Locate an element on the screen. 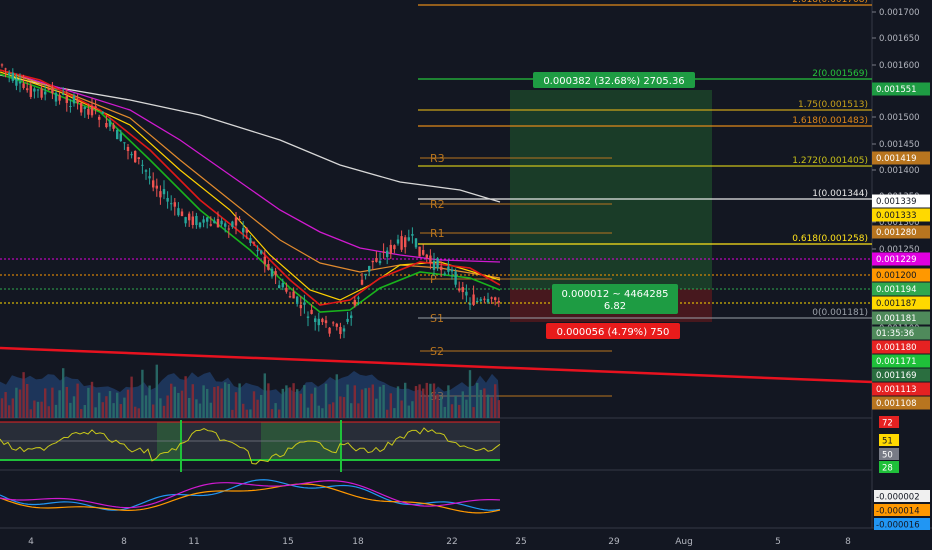 This screenshot has height=550, width=932. macd-axis-label: -0.000002 is located at coordinates (898, 498).